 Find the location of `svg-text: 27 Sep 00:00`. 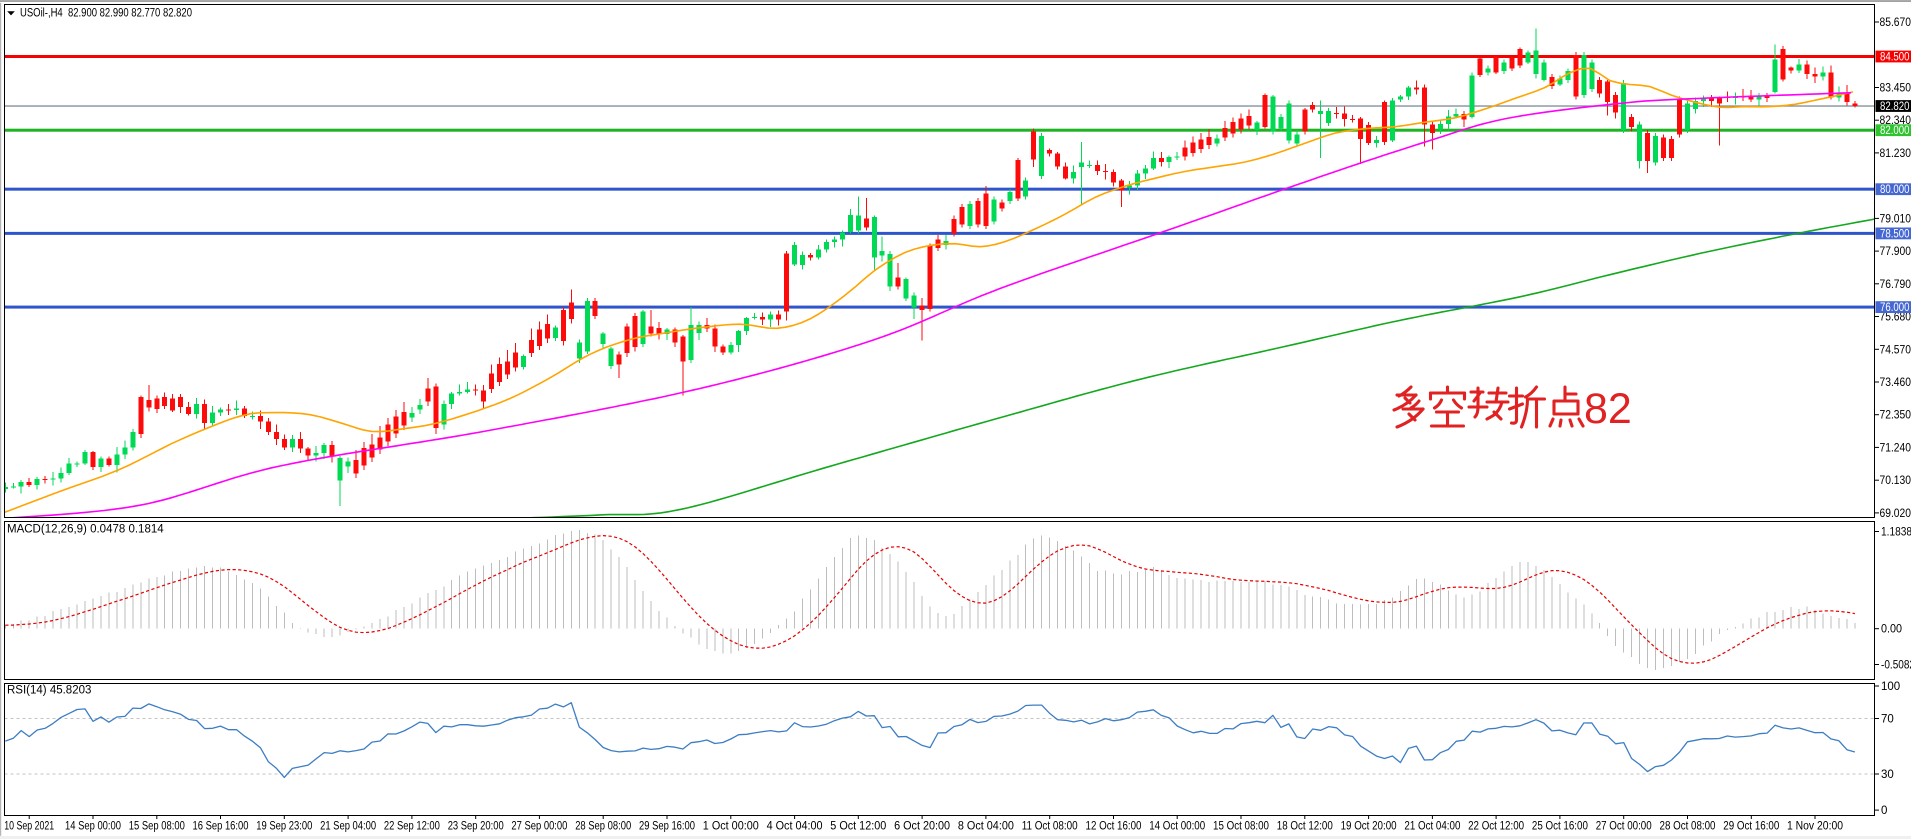

svg-text: 27 Sep 00:00 is located at coordinates (539, 827).